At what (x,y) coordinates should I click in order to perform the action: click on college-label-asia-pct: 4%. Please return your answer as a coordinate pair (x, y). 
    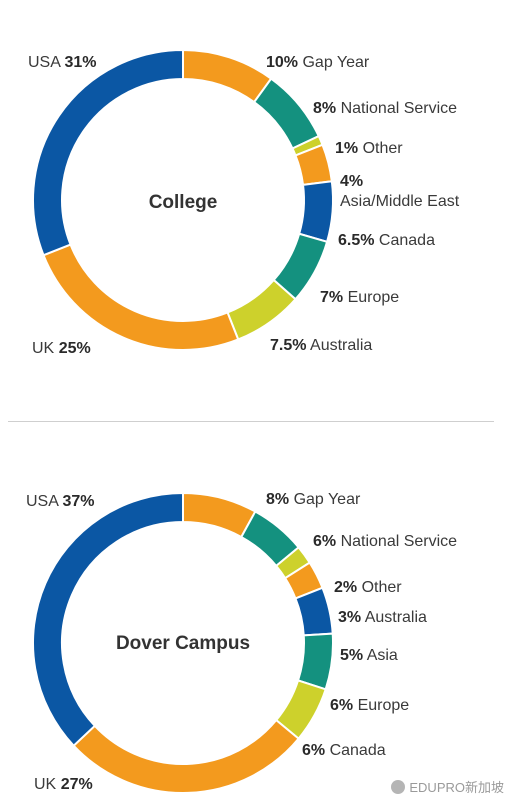
    Looking at the image, I should click on (352, 181).